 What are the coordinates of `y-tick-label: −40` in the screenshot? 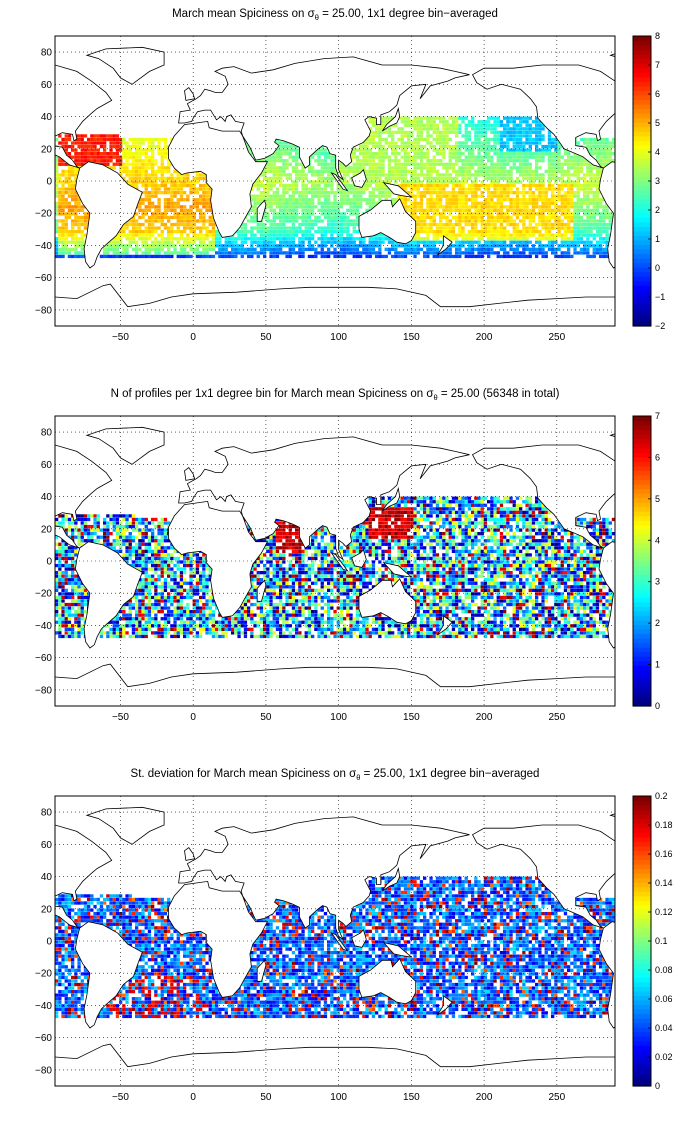 It's located at (43, 1006).